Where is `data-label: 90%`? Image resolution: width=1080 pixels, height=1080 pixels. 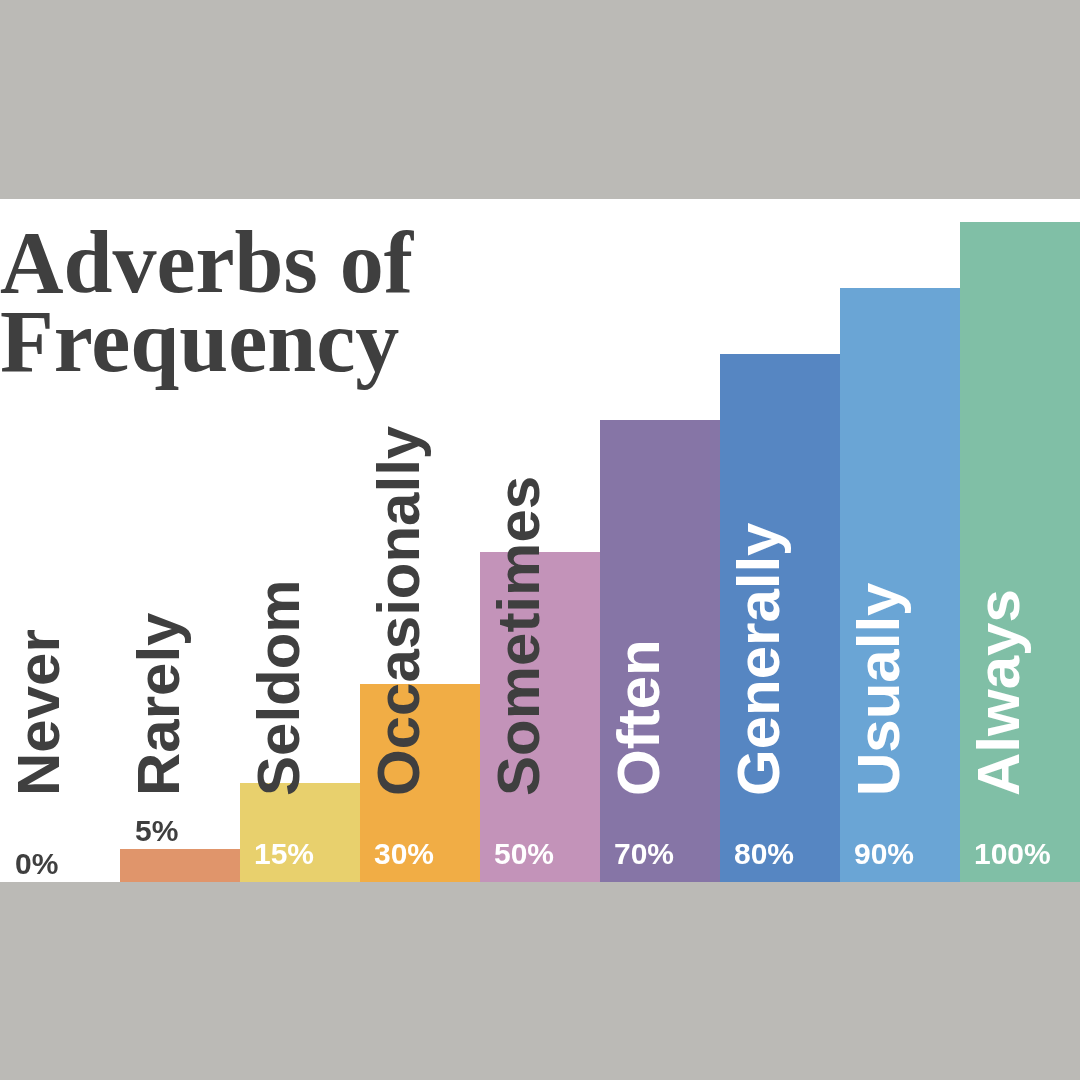
data-label: 90% is located at coordinates (884, 853).